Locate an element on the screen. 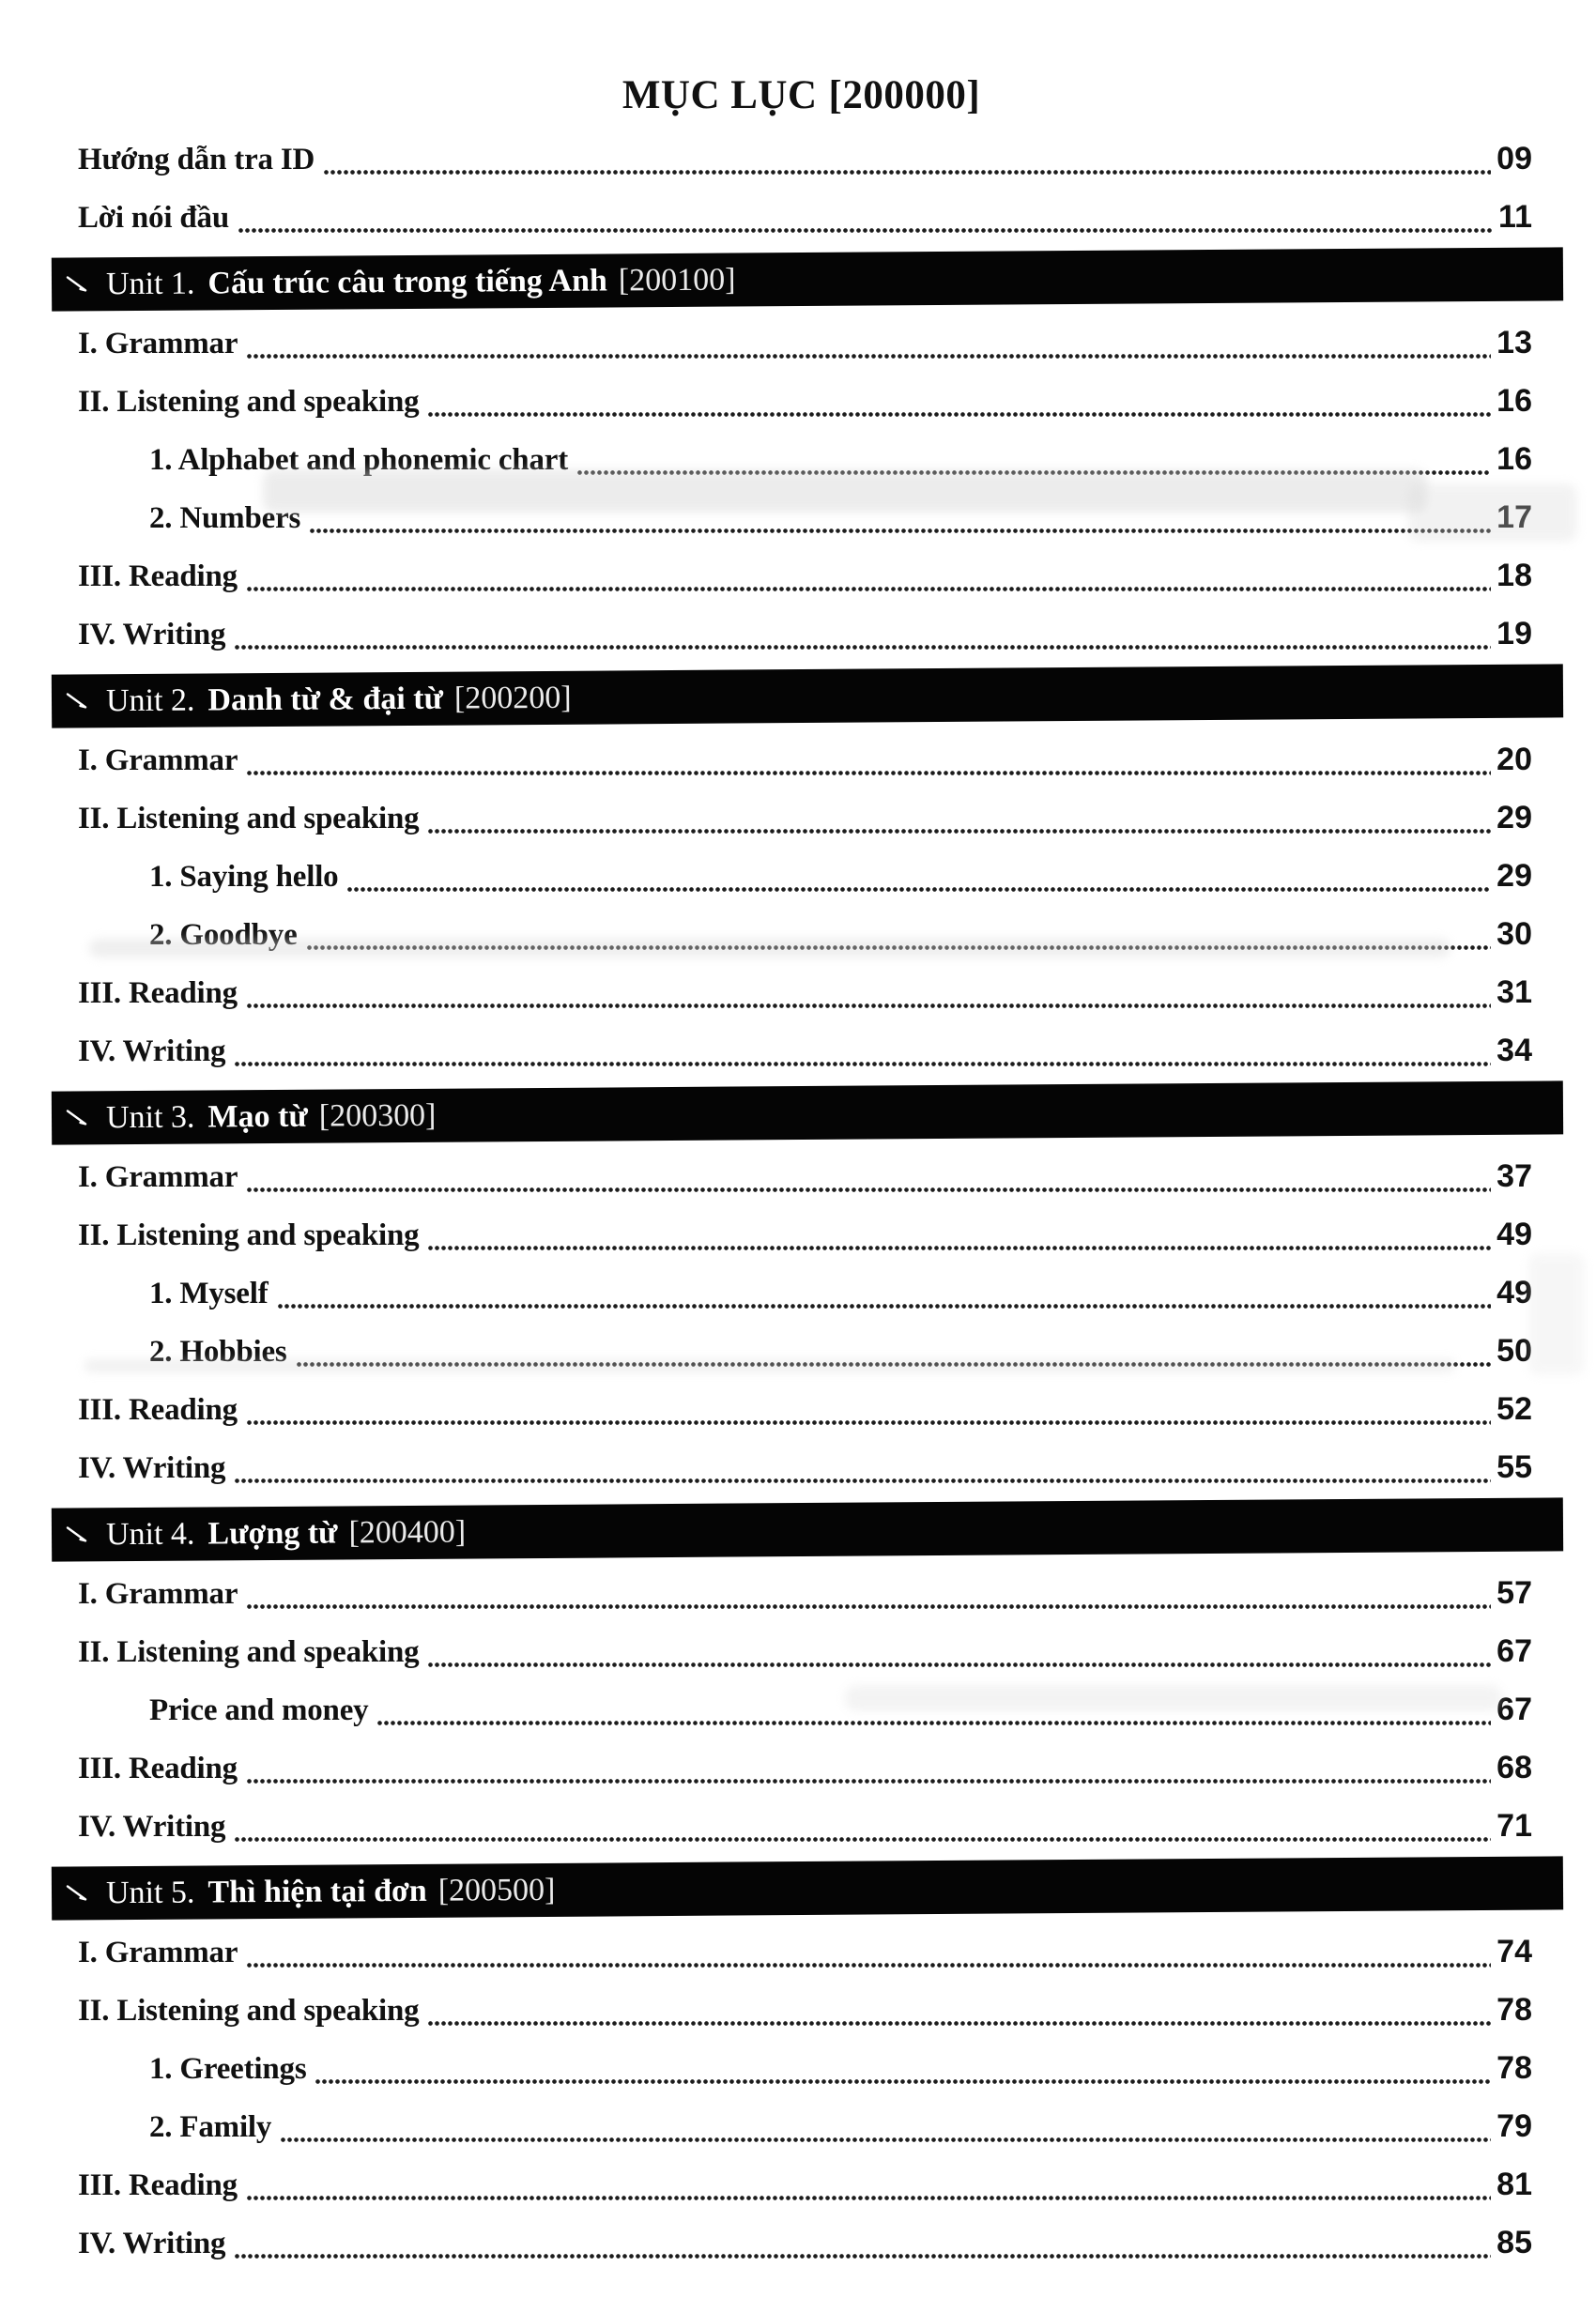 The image size is (1596, 2313). unit-label: Unit 1. is located at coordinates (150, 283).